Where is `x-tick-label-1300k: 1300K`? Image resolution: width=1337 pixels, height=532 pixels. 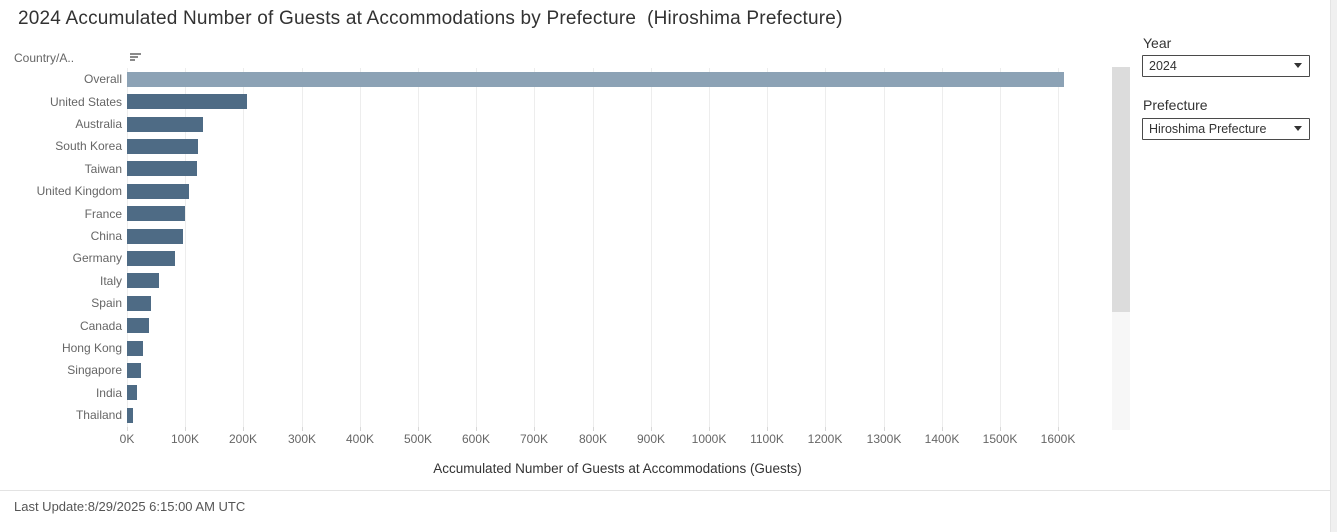 x-tick-label-1300k: 1300K is located at coordinates (884, 439).